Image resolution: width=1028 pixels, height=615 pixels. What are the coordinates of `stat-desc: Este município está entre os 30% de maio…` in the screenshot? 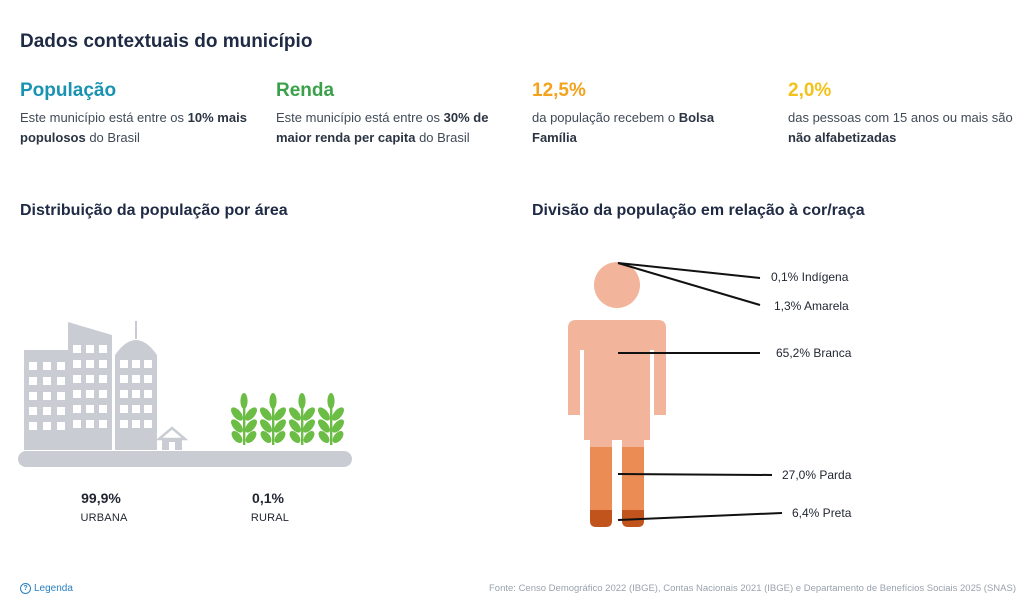 It's located at (382, 127).